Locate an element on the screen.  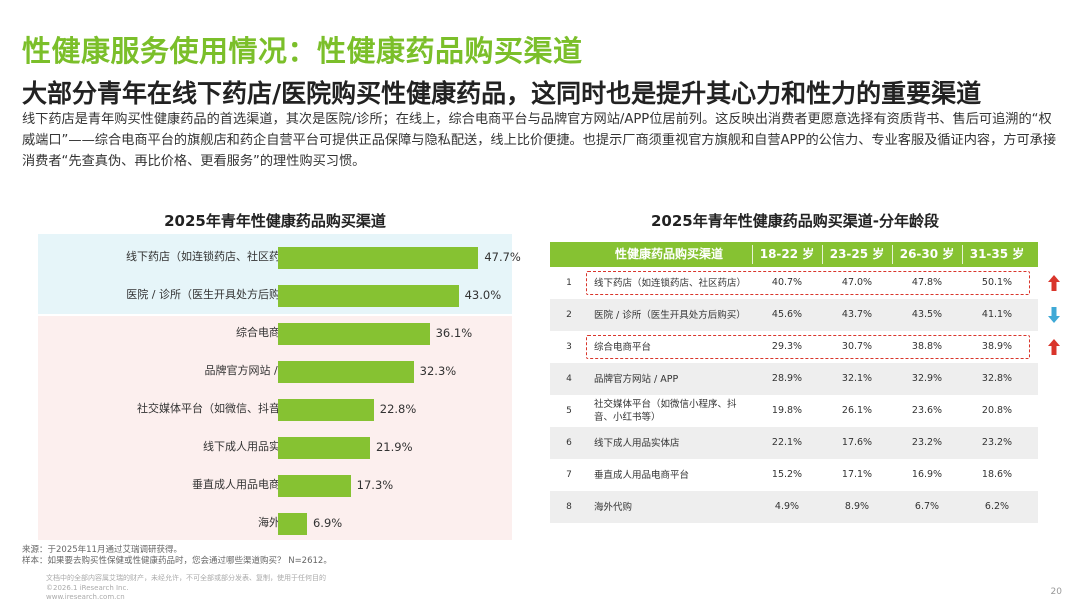
row-value-cell: 32.1% is located at coordinates (857, 378).